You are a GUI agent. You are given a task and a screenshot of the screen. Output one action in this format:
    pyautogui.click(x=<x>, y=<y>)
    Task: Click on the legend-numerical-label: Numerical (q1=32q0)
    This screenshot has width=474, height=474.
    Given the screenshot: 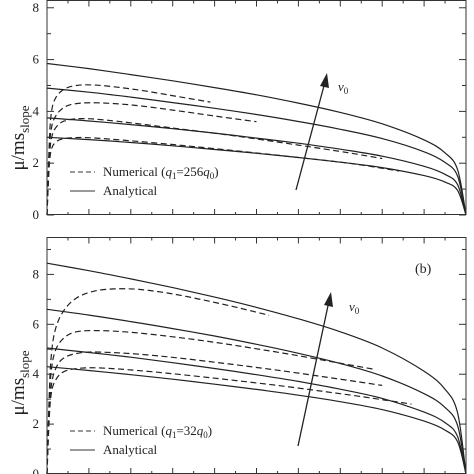 What is the action you would take?
    pyautogui.click(x=157, y=431)
    